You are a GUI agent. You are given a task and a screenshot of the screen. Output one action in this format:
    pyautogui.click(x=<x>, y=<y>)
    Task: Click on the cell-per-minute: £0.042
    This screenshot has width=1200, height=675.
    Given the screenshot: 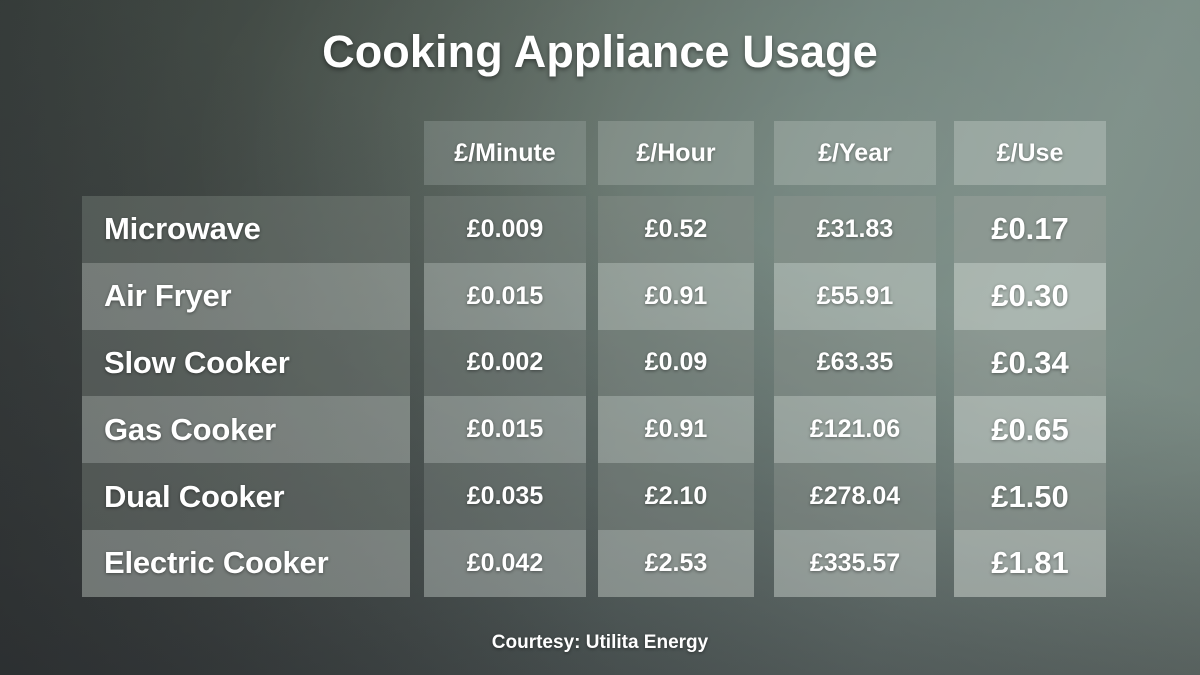 What is the action you would take?
    pyautogui.click(x=505, y=562)
    